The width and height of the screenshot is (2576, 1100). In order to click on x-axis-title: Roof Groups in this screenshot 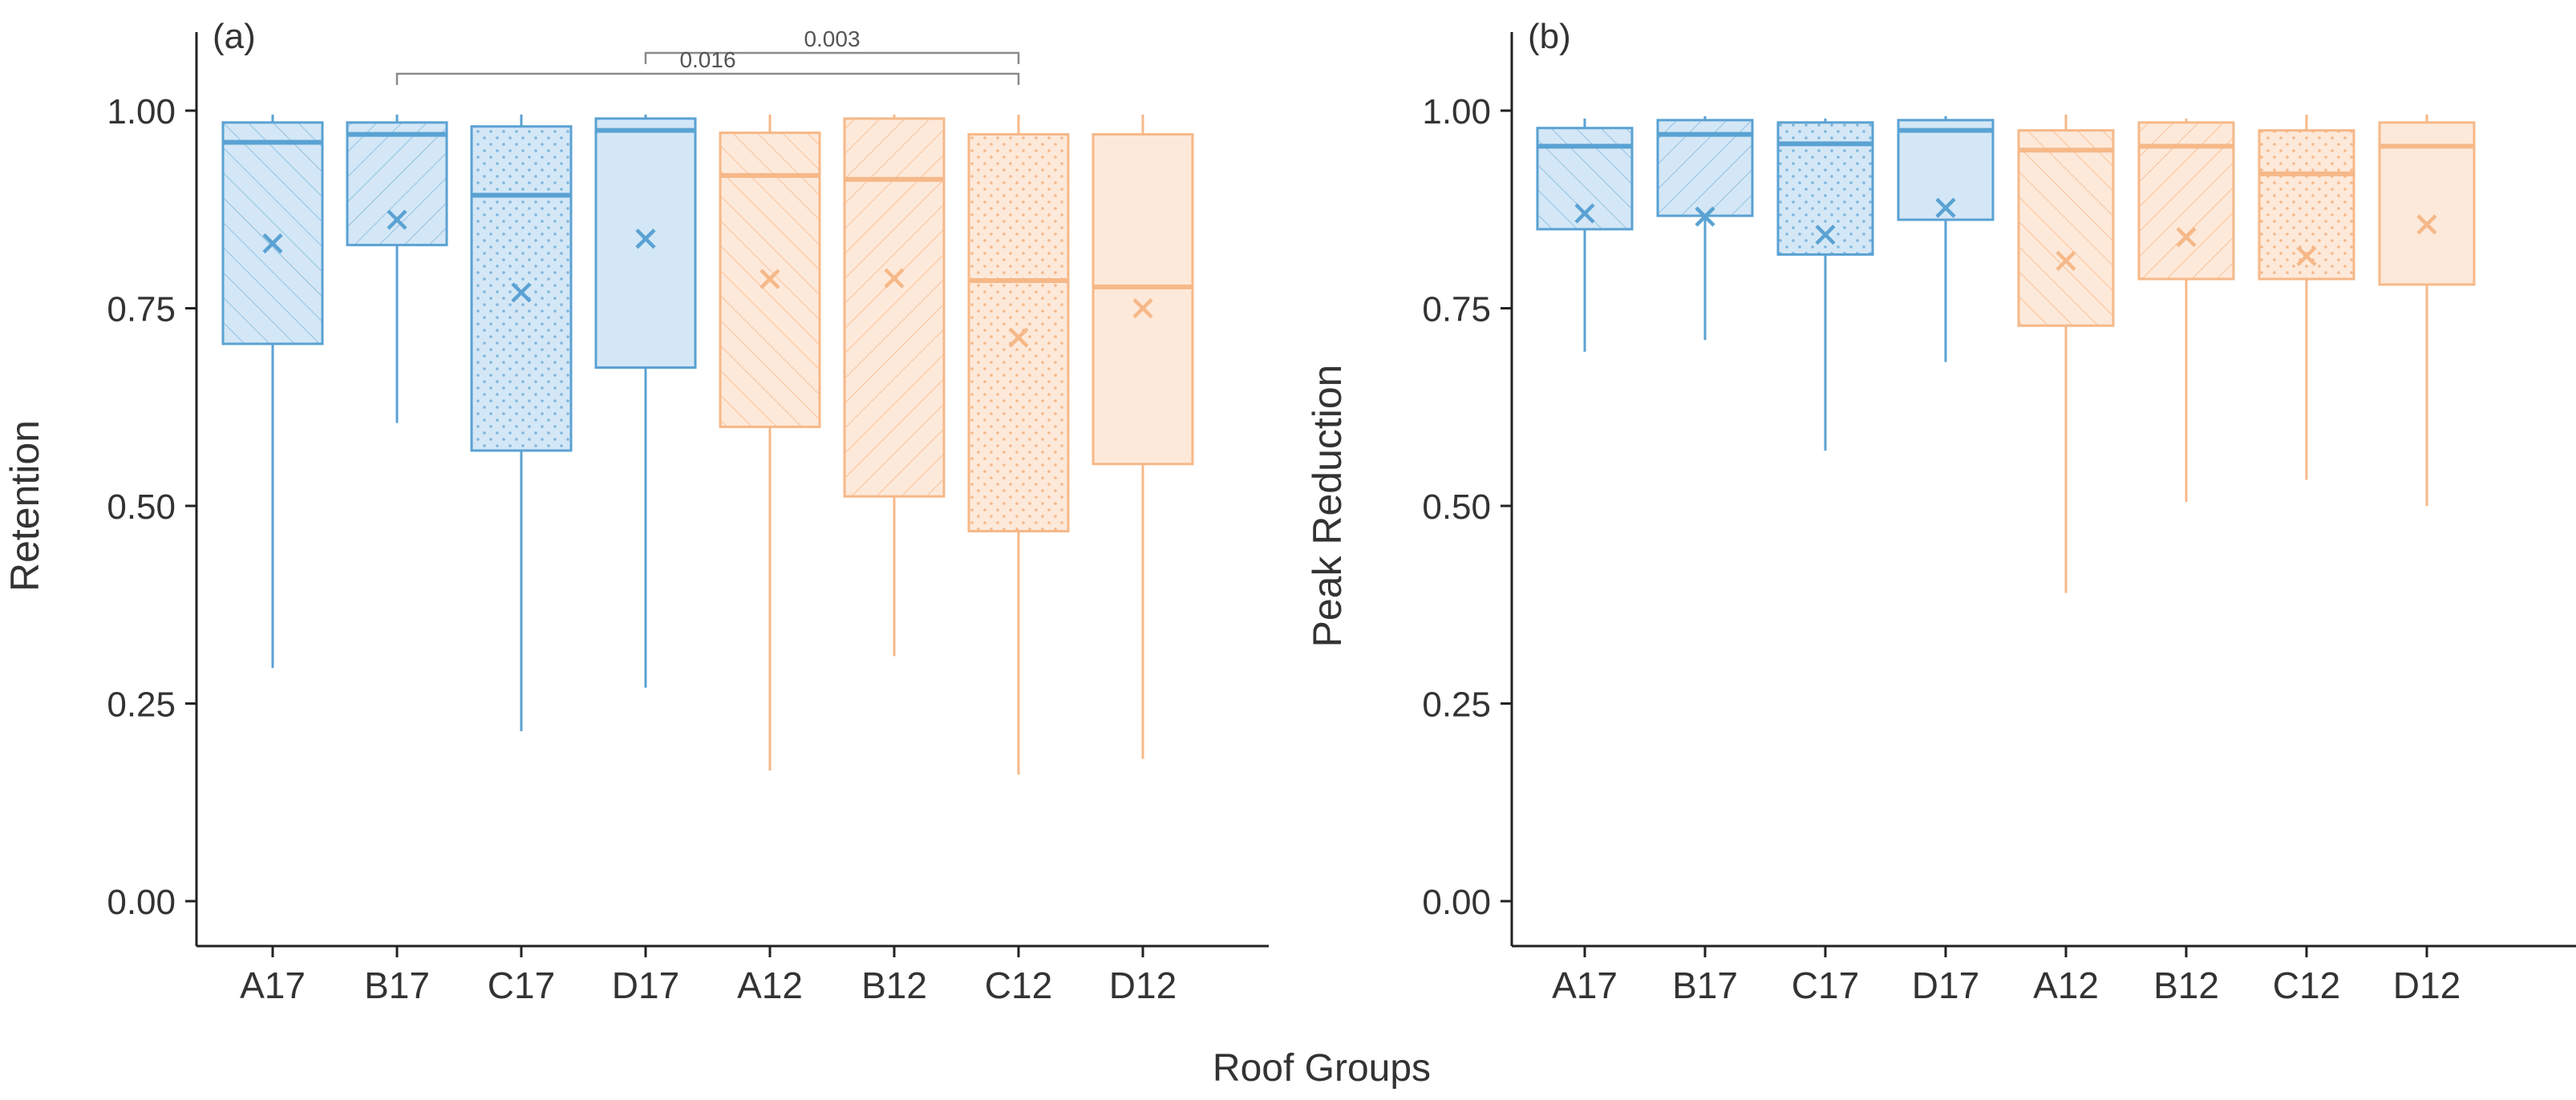, I will do `click(1322, 1068)`.